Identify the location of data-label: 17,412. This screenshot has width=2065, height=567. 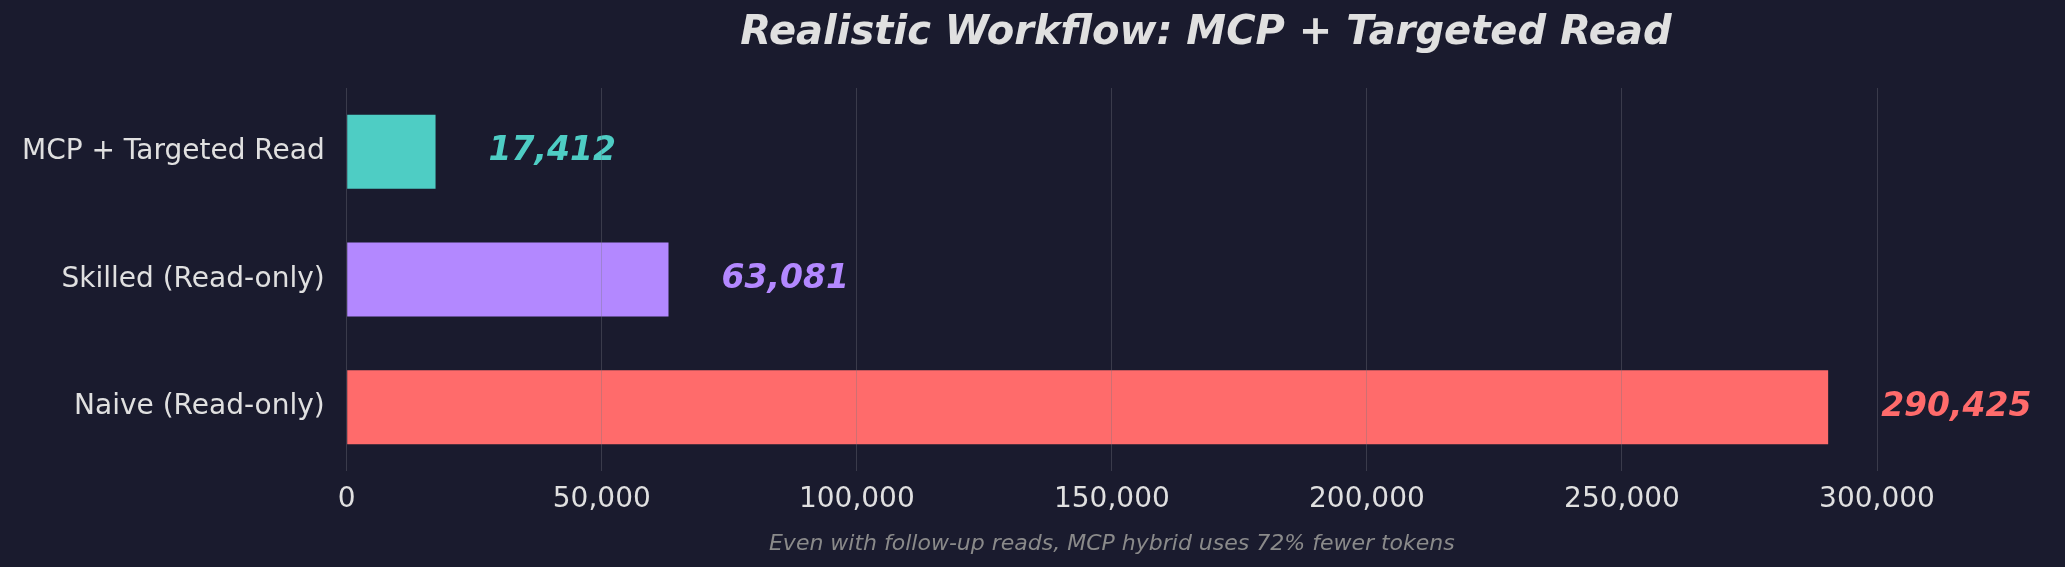
(552, 149).